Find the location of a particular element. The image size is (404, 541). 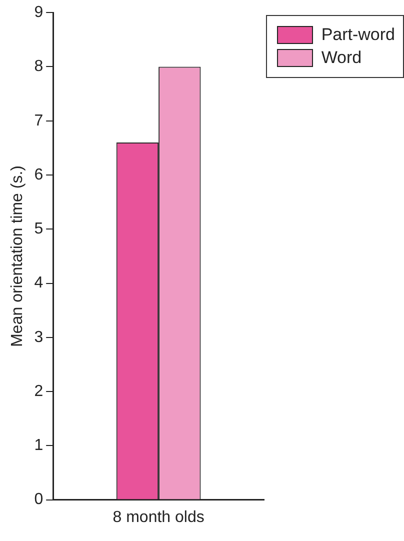

y-tick-label: 9 is located at coordinates (39, 13).